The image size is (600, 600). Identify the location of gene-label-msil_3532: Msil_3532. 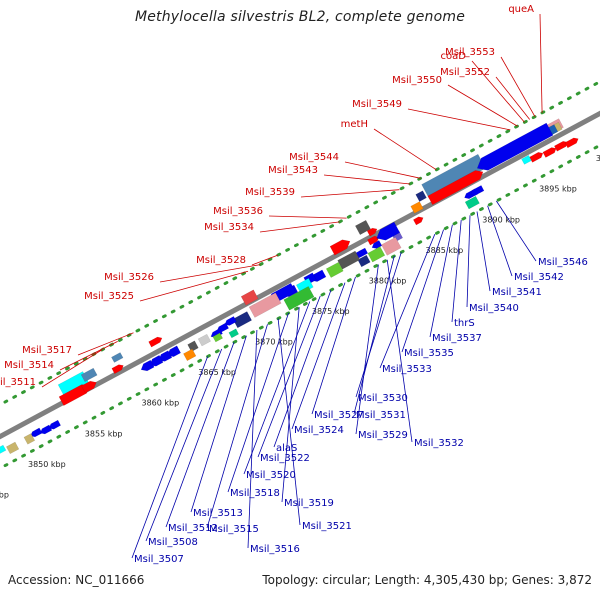
(439, 443).